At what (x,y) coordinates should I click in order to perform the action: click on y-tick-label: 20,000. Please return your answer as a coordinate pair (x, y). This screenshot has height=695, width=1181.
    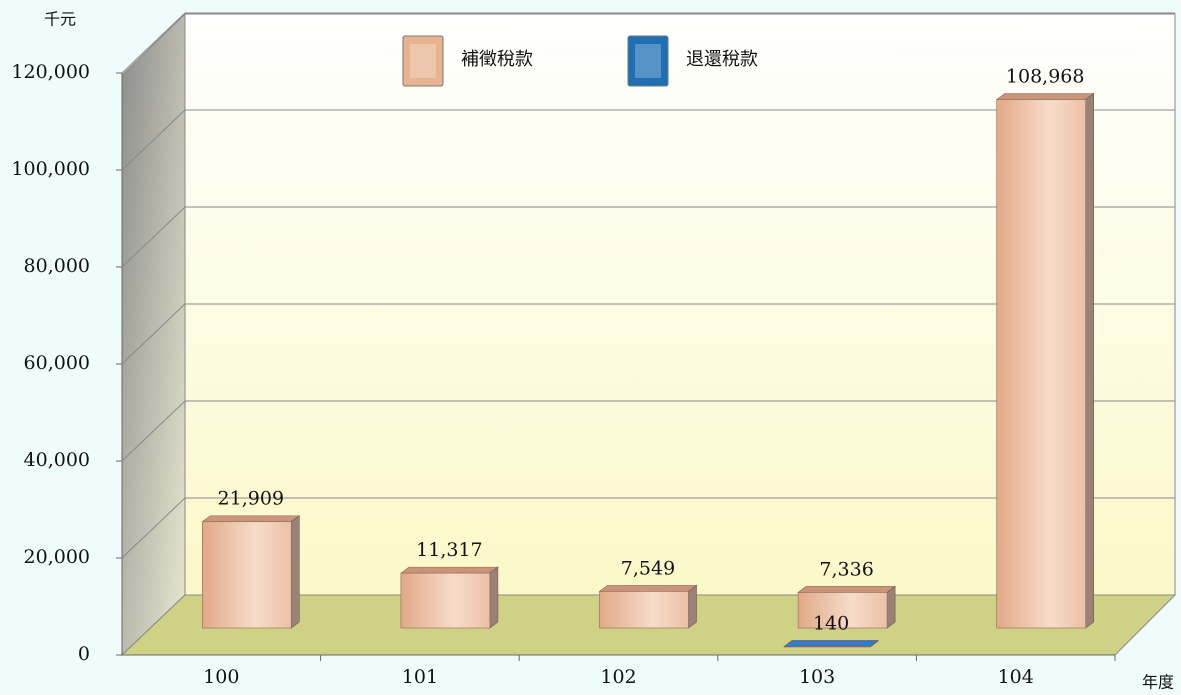
    Looking at the image, I should click on (57, 557).